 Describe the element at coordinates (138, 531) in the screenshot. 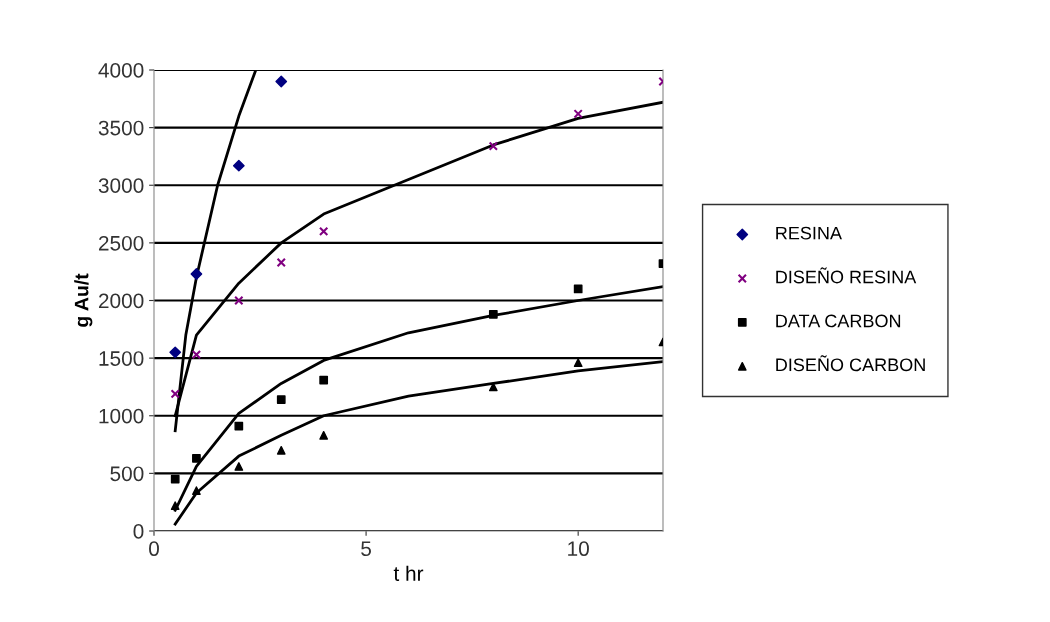

I see `y-tick-label: 0` at that location.